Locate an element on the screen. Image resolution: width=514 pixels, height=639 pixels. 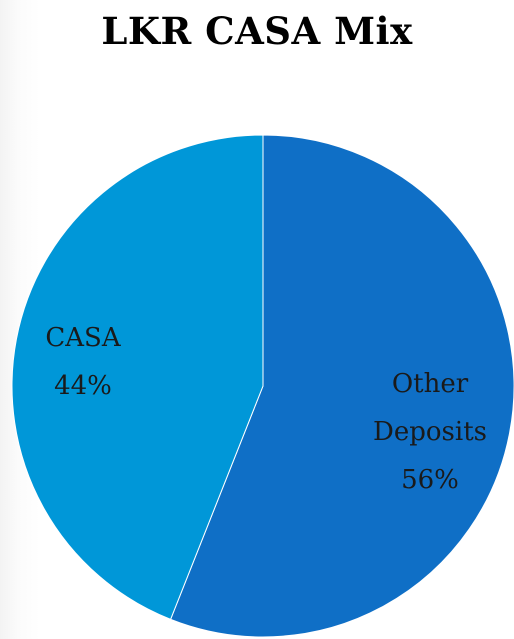
pie-value-label: 56% is located at coordinates (430, 480).